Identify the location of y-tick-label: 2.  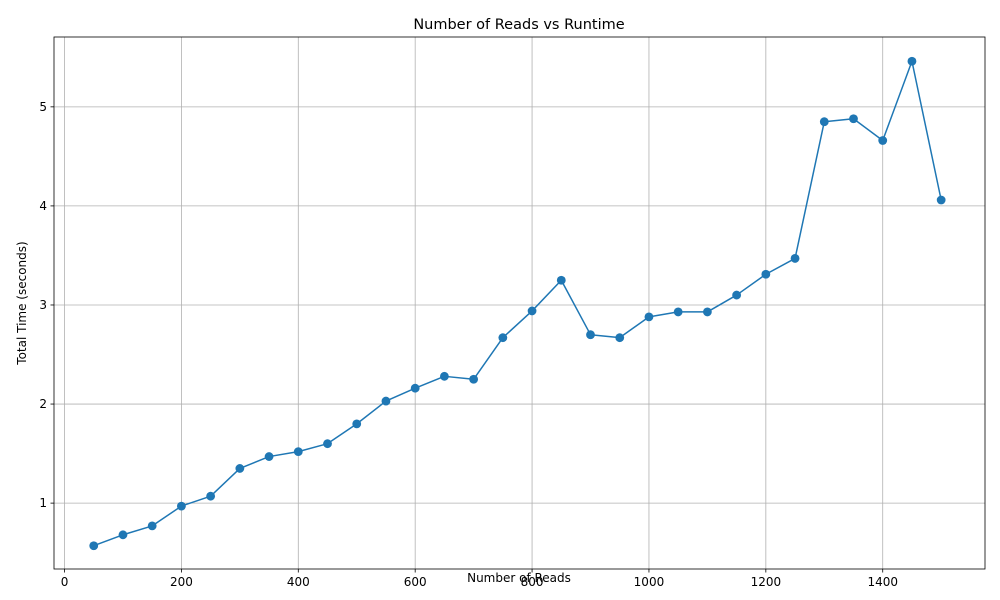
(43, 404).